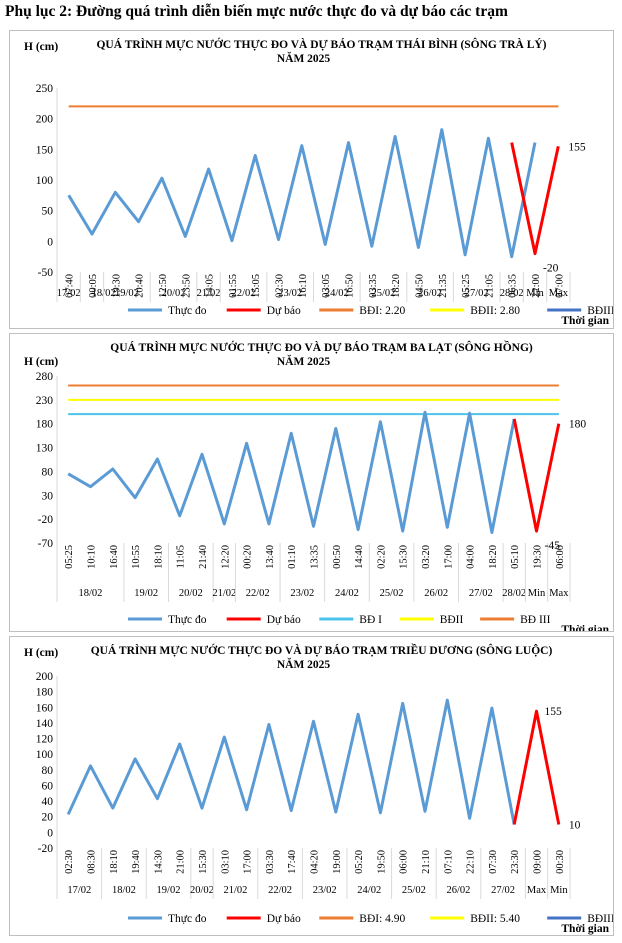 This screenshot has height=943, width=622. Describe the element at coordinates (210, 286) in the screenshot. I see `x-tick-label: 14:05` at that location.